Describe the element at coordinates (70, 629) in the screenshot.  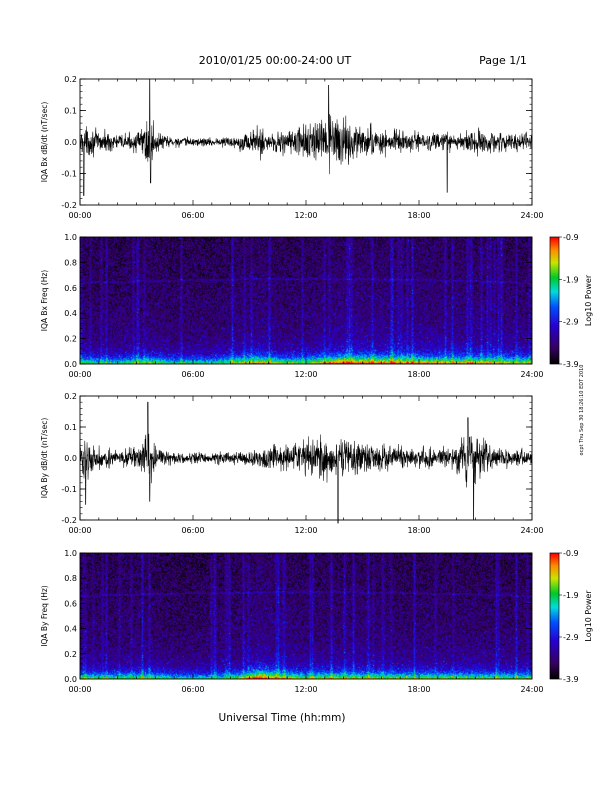
I see `panel4-y-tick-label: 0.4` at that location.